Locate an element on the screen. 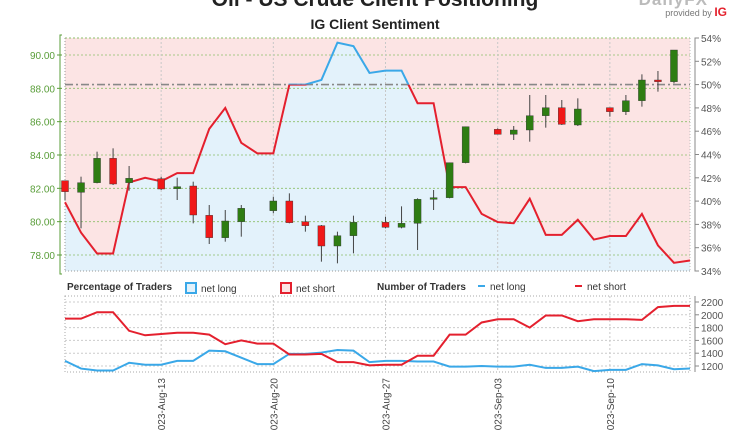 This screenshot has width=750, height=430. date-tick-label: 2023-Aug-20 is located at coordinates (274, 404).